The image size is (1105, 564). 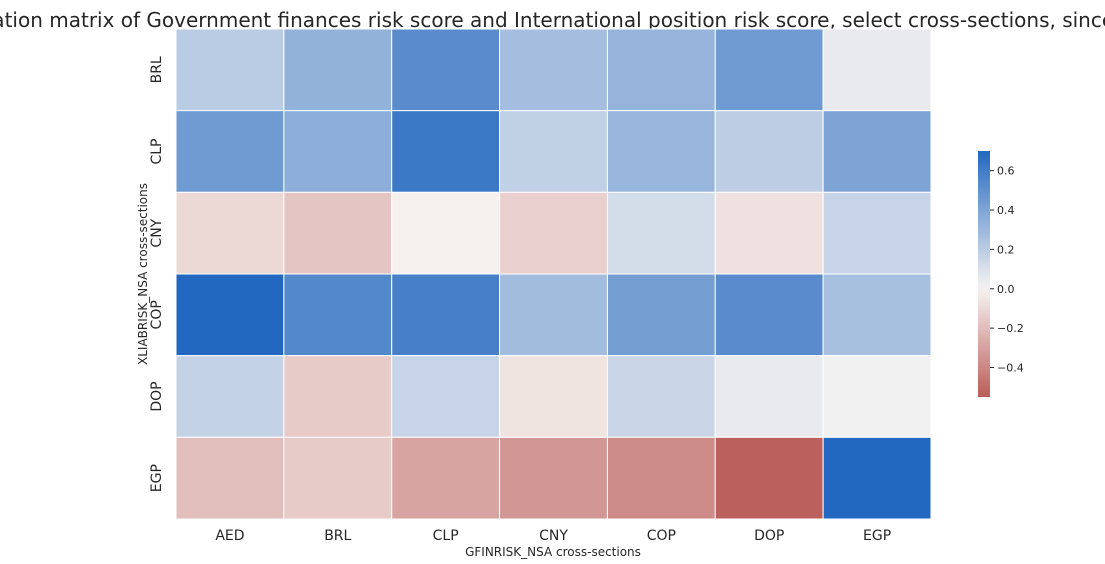 I want to click on heatmap-cell-DOP-BRL, so click(x=338, y=396).